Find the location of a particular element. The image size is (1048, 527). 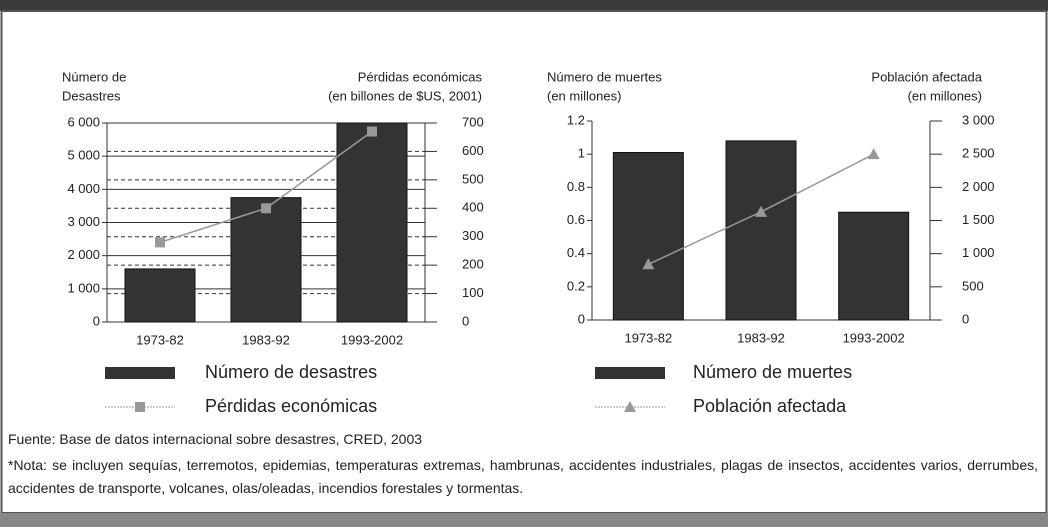

y-tick-label: 0.6 is located at coordinates (576, 219).